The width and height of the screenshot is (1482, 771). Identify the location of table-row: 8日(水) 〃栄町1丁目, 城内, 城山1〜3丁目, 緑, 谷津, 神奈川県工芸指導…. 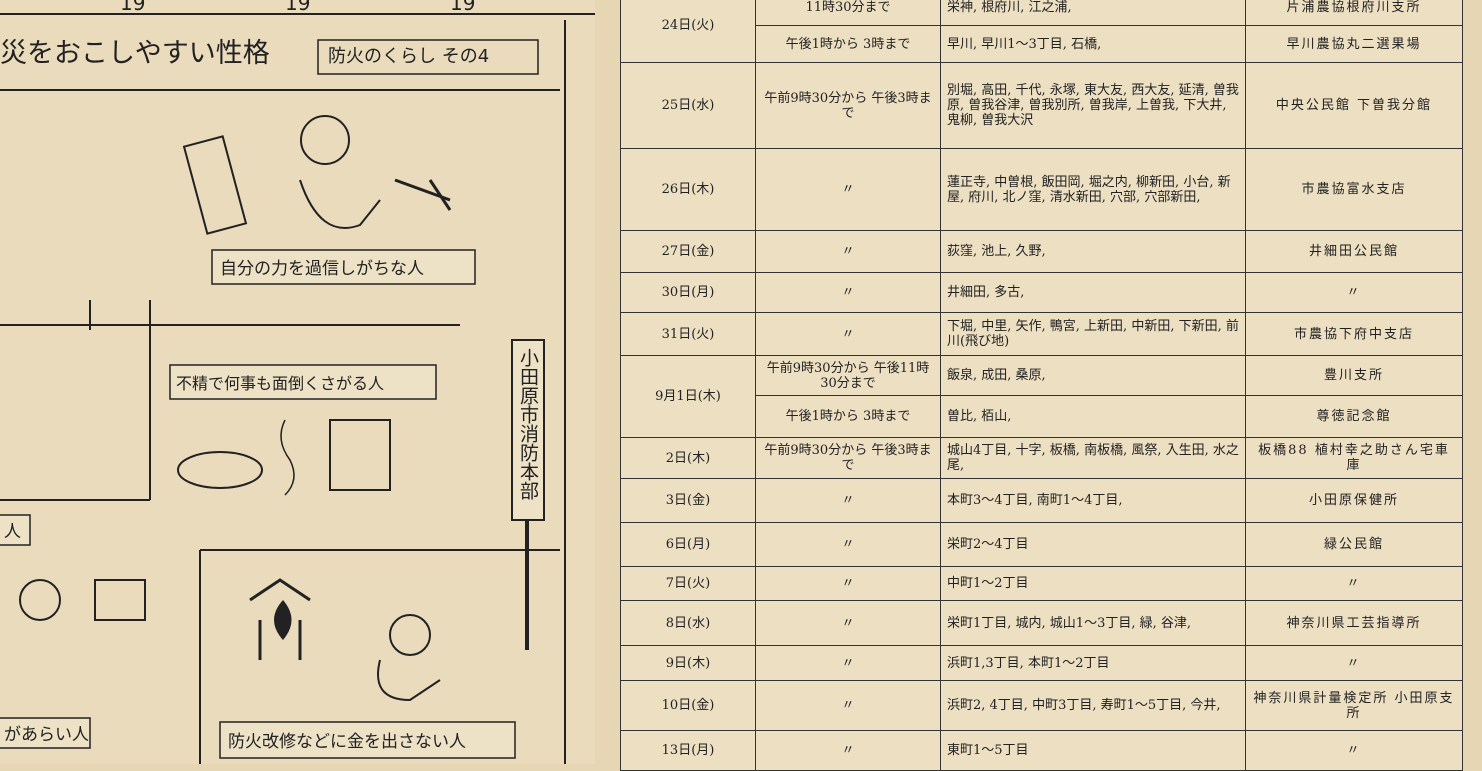
(1041, 623).